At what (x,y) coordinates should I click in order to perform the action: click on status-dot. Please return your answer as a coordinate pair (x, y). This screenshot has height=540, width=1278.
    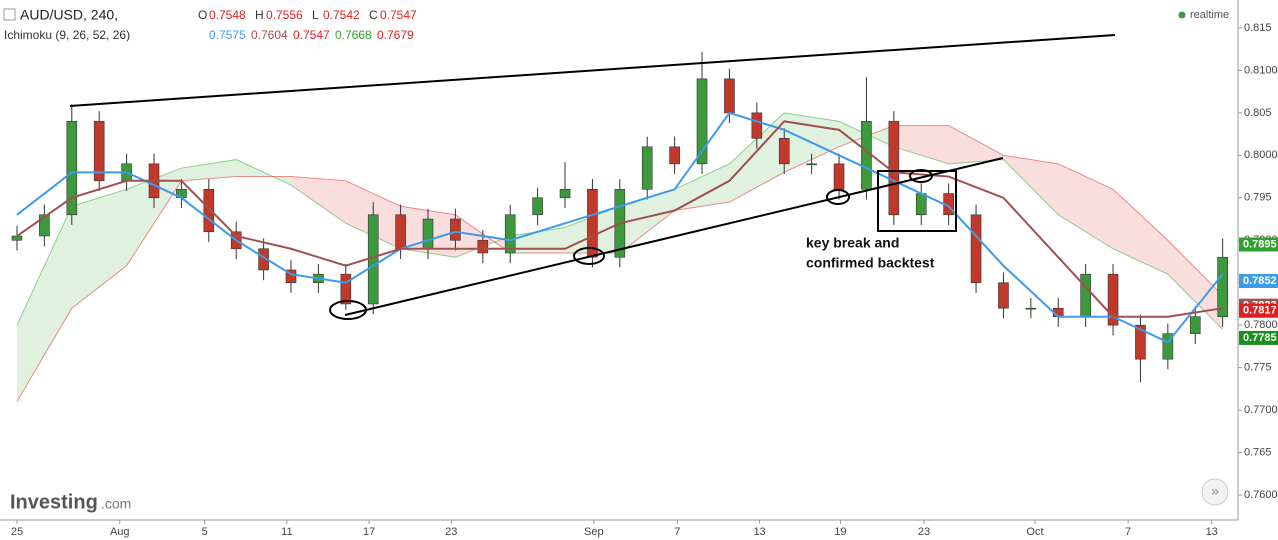
    Looking at the image, I should click on (1182, 15).